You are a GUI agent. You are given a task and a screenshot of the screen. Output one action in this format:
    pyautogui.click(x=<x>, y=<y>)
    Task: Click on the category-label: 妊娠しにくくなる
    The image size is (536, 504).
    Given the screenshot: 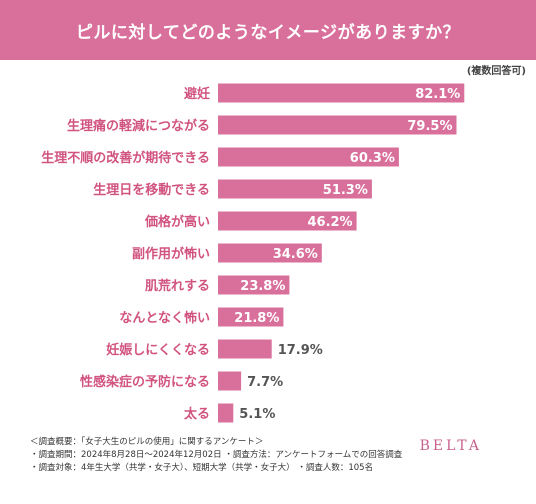 What is the action you would take?
    pyautogui.click(x=158, y=350)
    